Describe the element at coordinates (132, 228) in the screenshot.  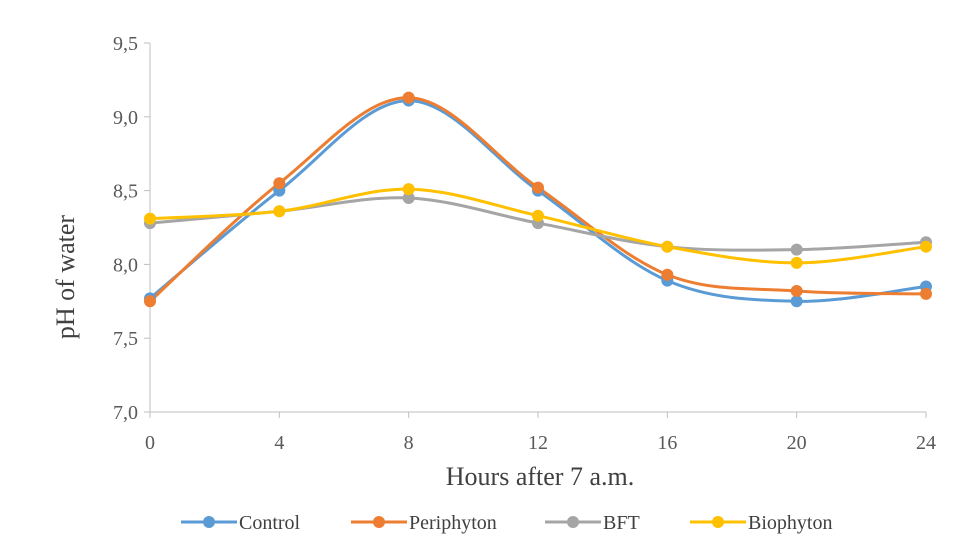
I see `y-axis: 7,0 7,5 8,0 8,5 9,0 9,5` at that location.